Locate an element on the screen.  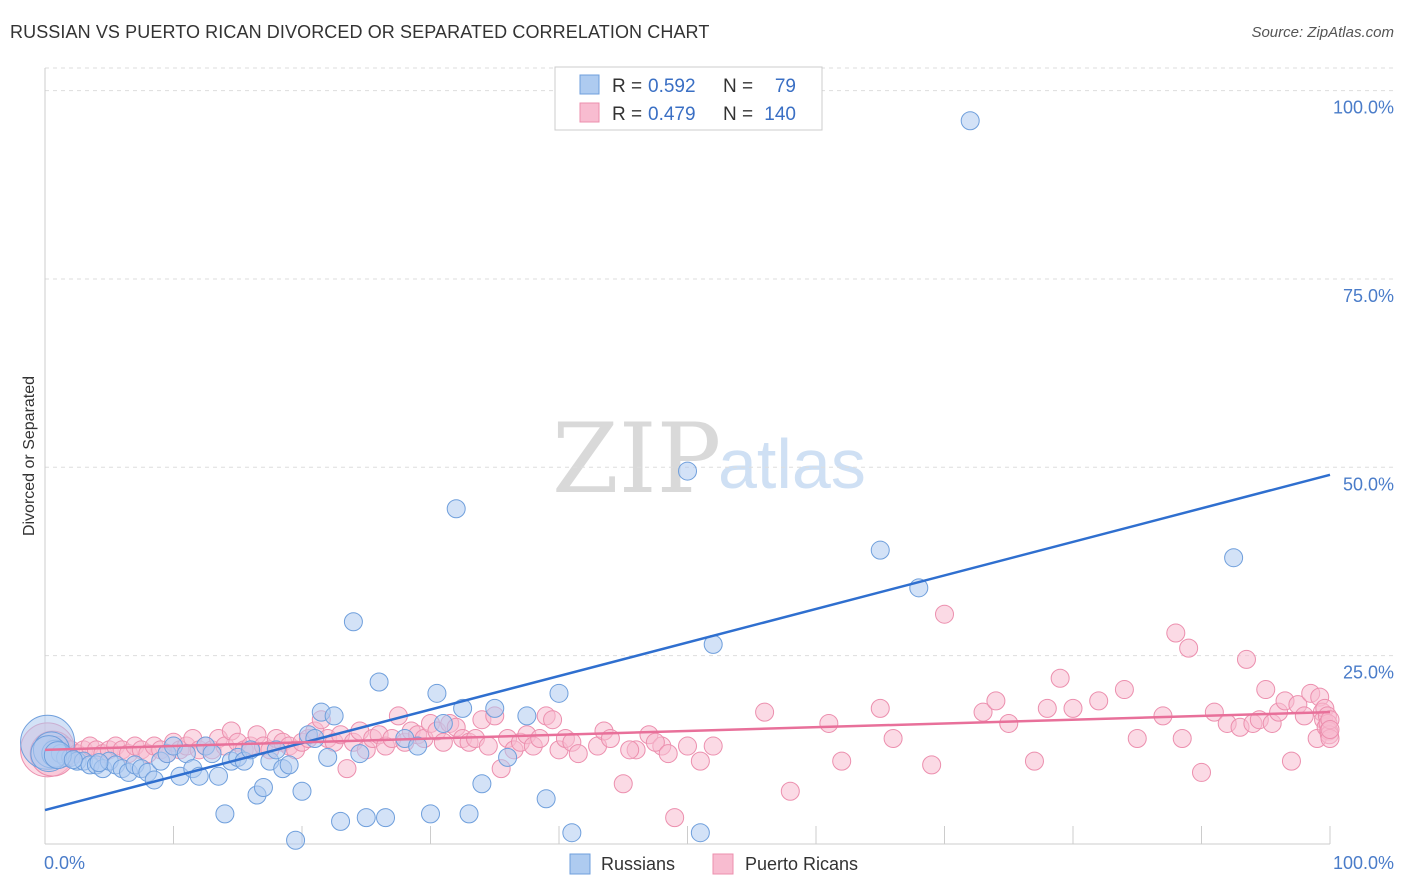
y-tick-labels: 25.0% 50.0% 75.0% 100.0% is located at coordinates (1363, 390).